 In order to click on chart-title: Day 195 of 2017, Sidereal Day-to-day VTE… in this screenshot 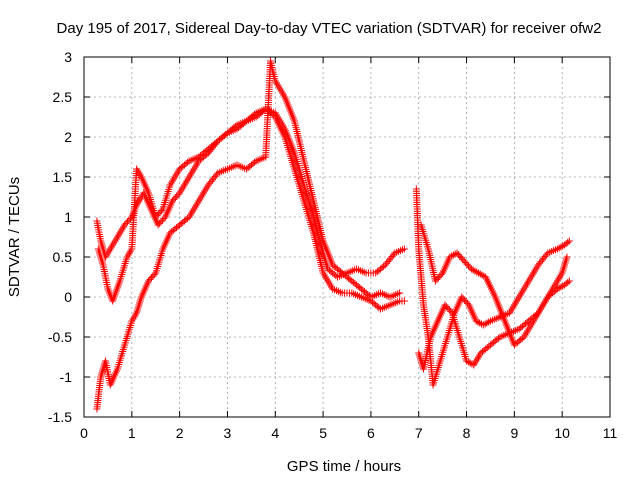, I will do `click(329, 28)`.